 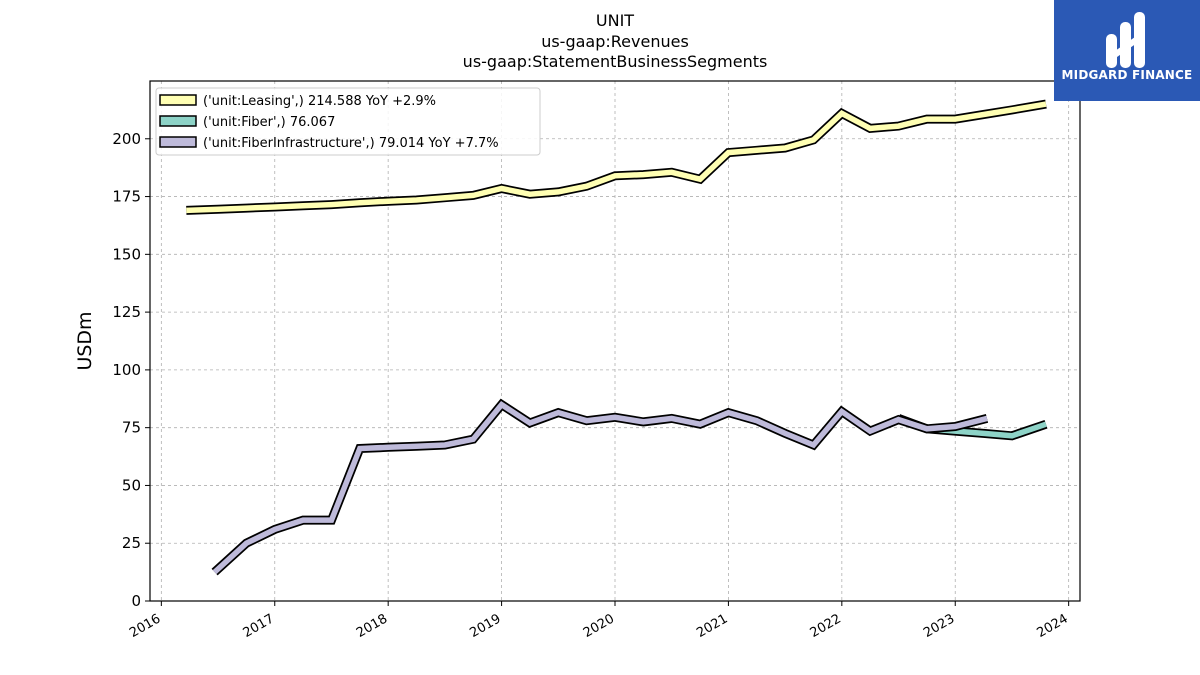 I want to click on chart-title: UNIT, so click(x=615, y=20).